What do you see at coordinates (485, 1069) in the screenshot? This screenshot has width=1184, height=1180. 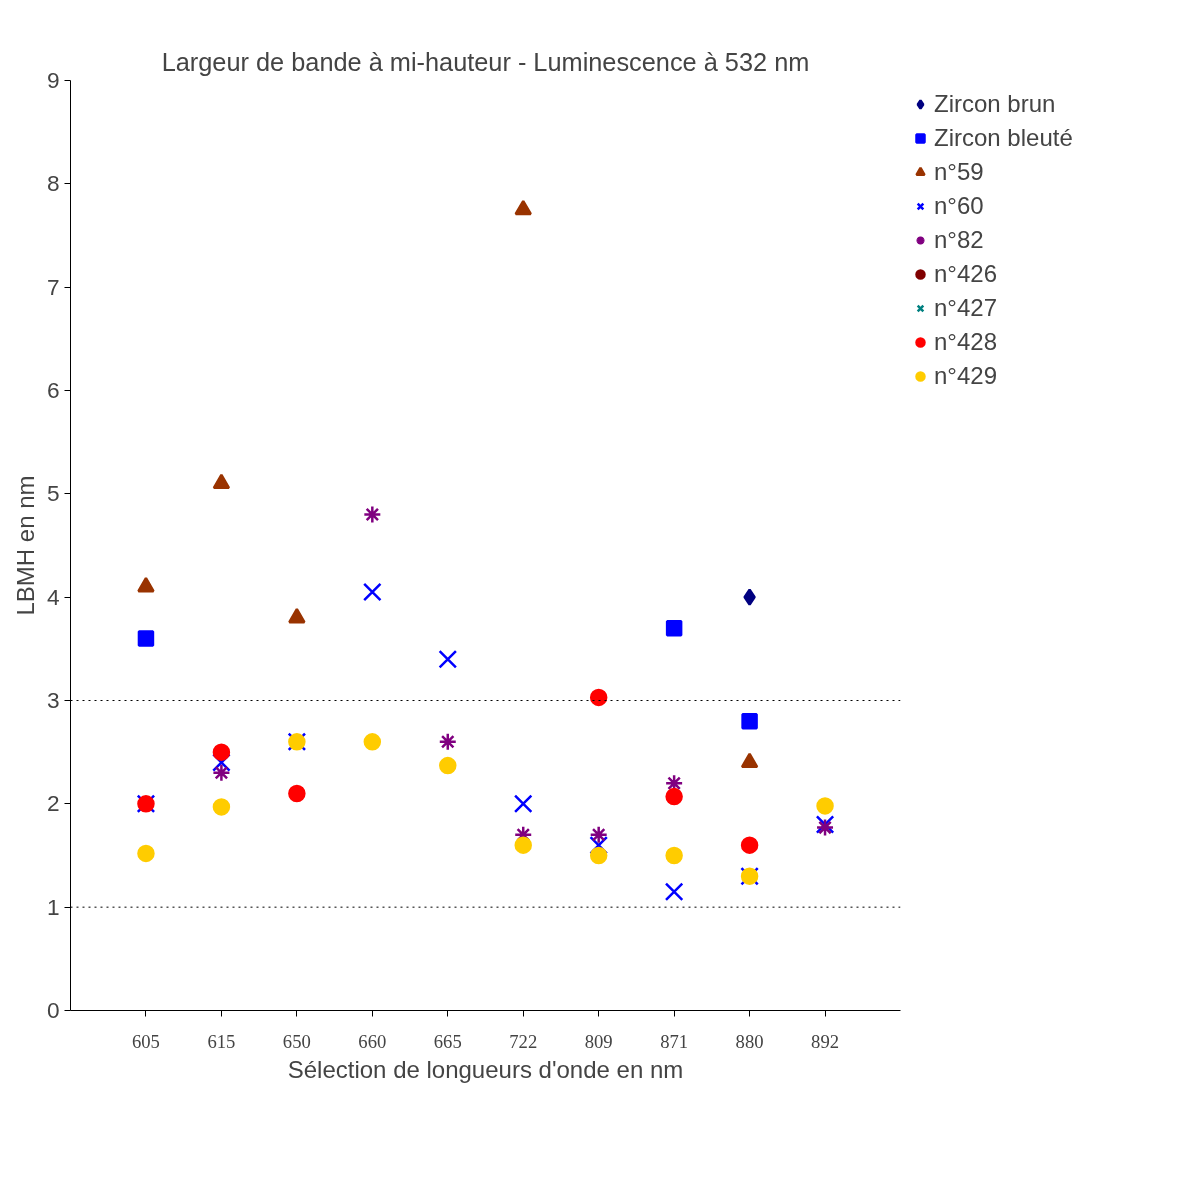 I see `x-axis-title: Sélection de longueurs d'onde en nm` at bounding box center [485, 1069].